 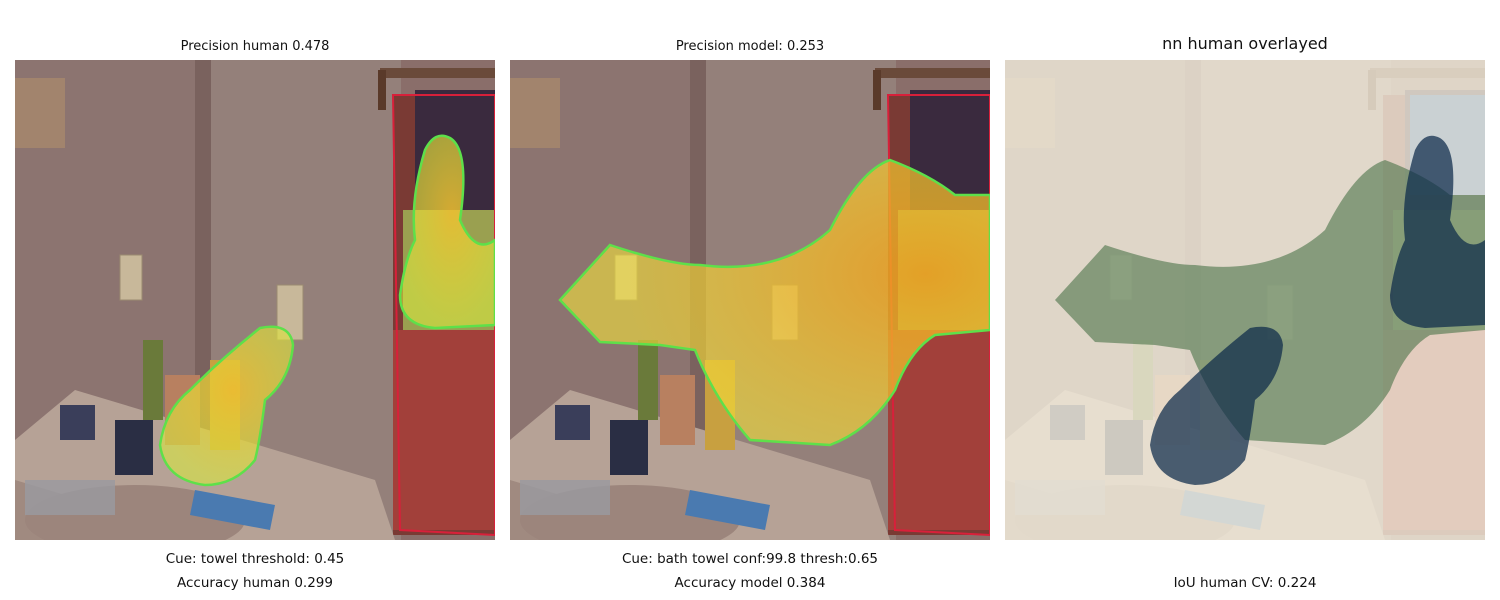 What do you see at coordinates (750, 583) in the screenshot?
I see `accuracy-caption: Accuracy model 0.384` at bounding box center [750, 583].